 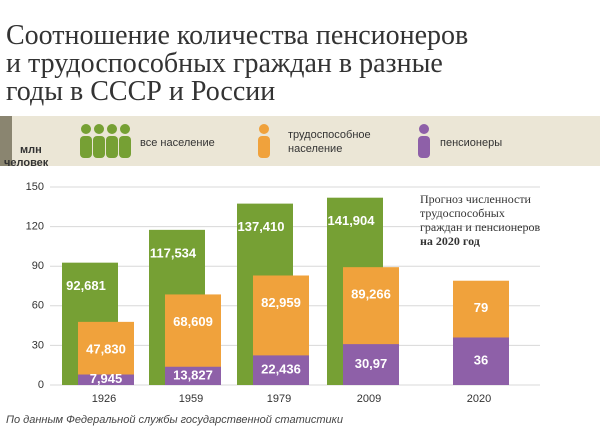 I want to click on value-label: 82,959, so click(x=281, y=302).